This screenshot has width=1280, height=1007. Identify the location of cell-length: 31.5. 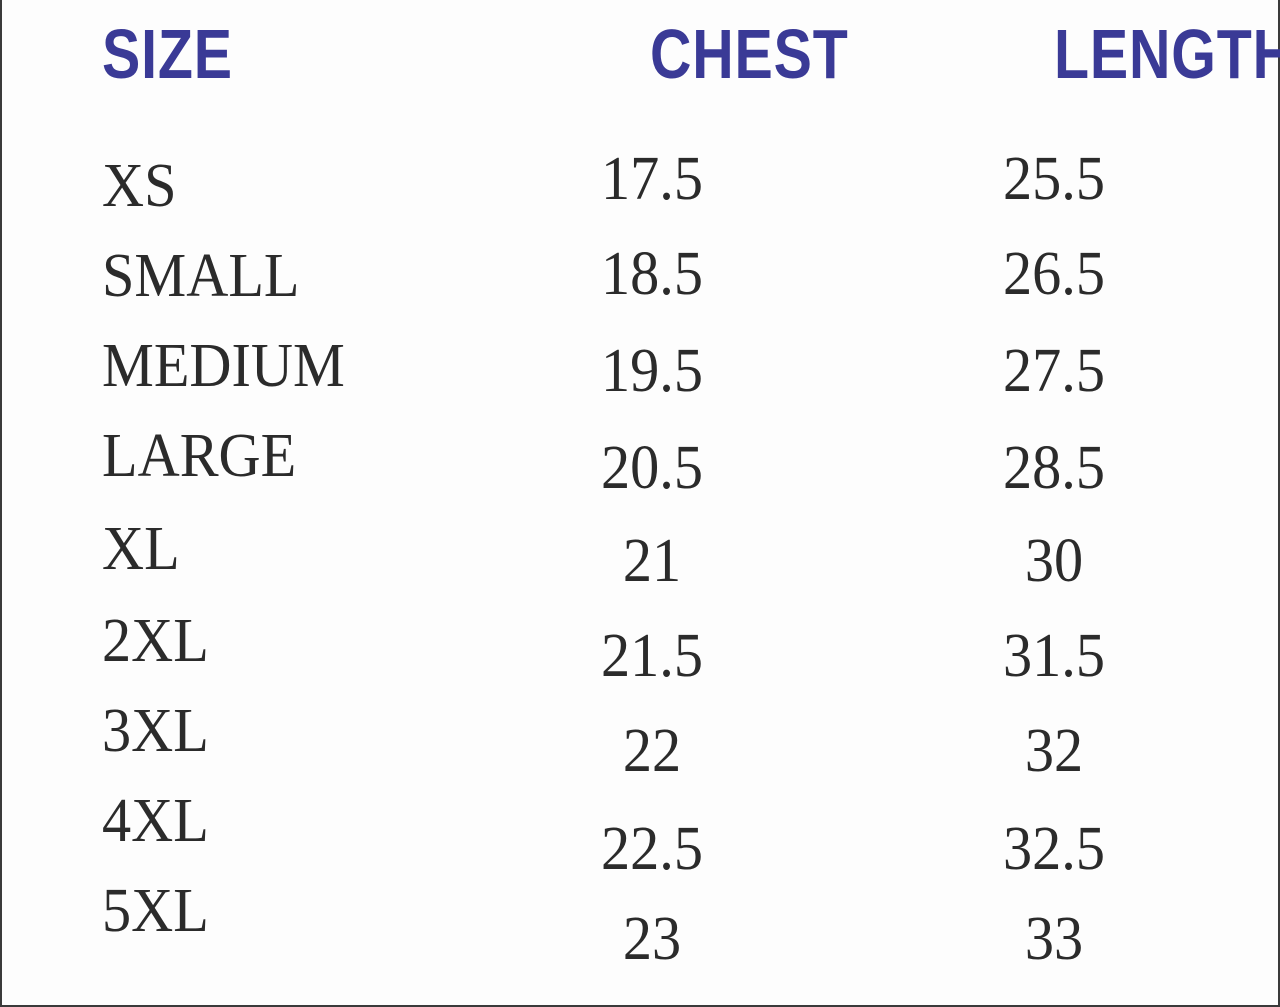
(1054, 656).